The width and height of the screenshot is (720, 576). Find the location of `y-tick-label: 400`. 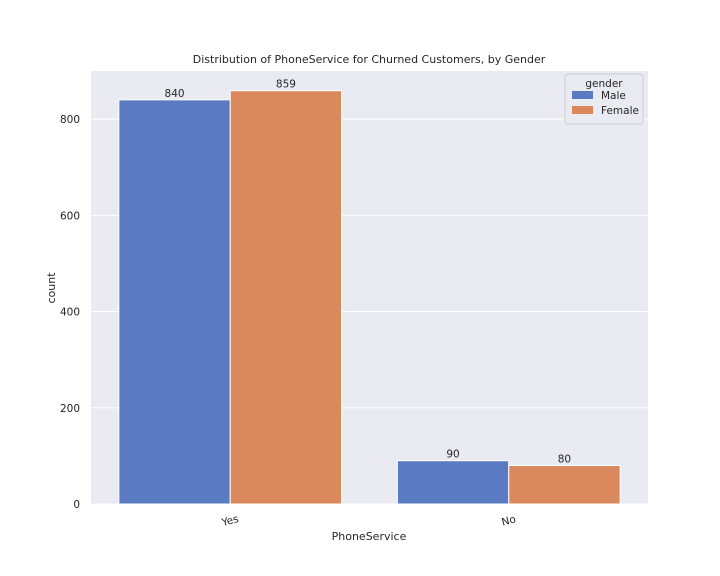

y-tick-label: 400 is located at coordinates (70, 313).